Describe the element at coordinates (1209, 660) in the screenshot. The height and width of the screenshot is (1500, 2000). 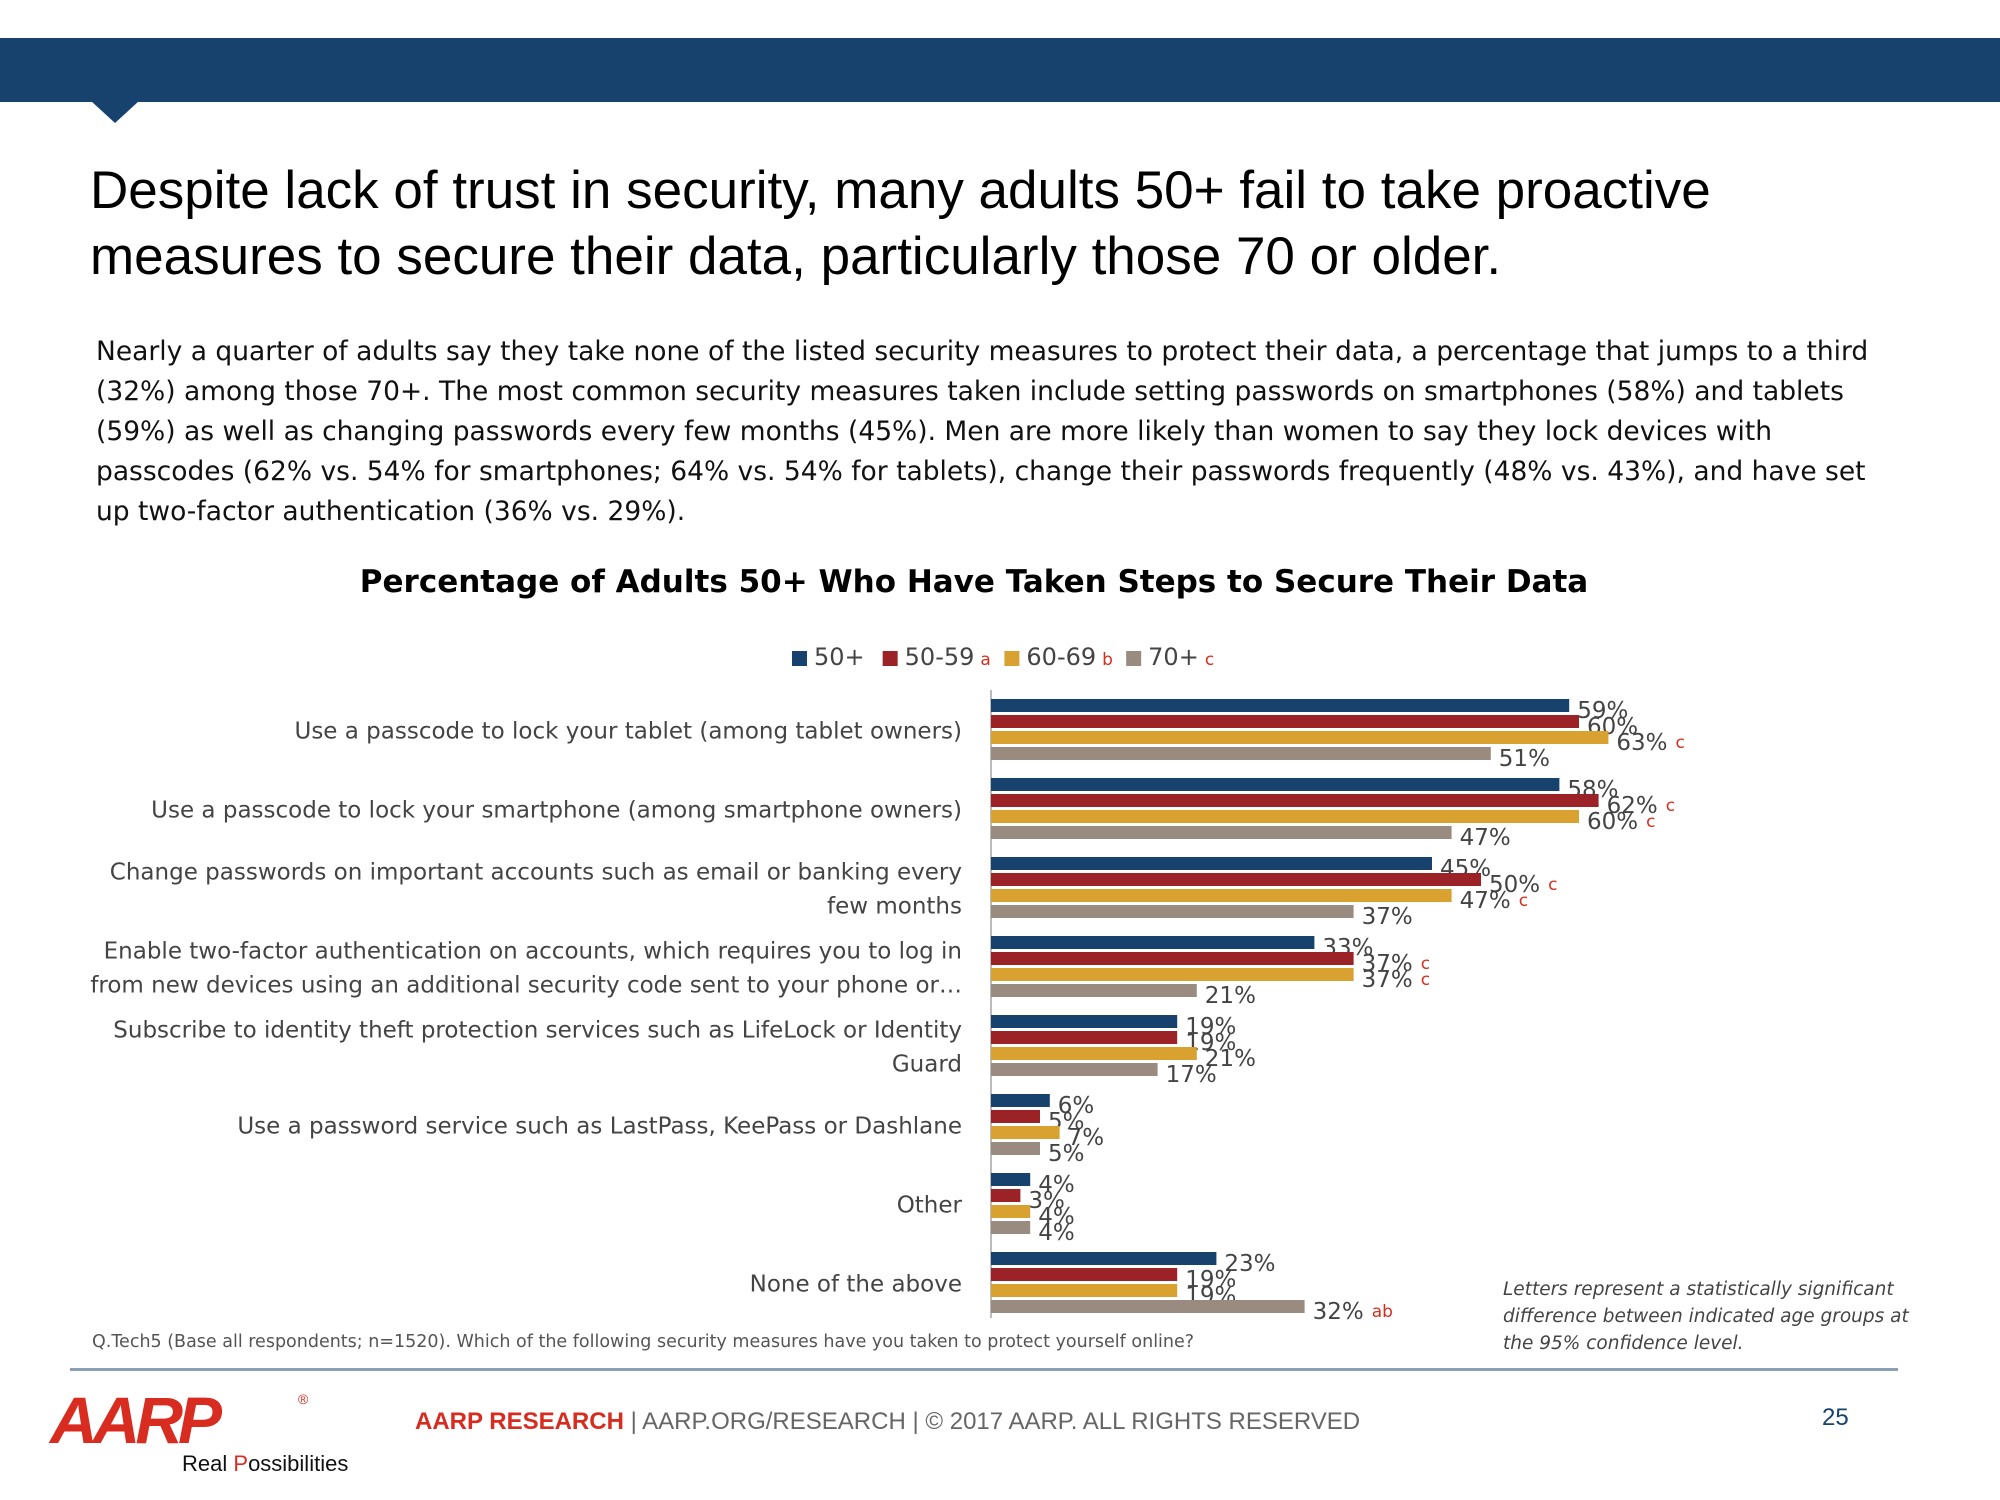
I see `legend-sig-tag-3: c` at that location.